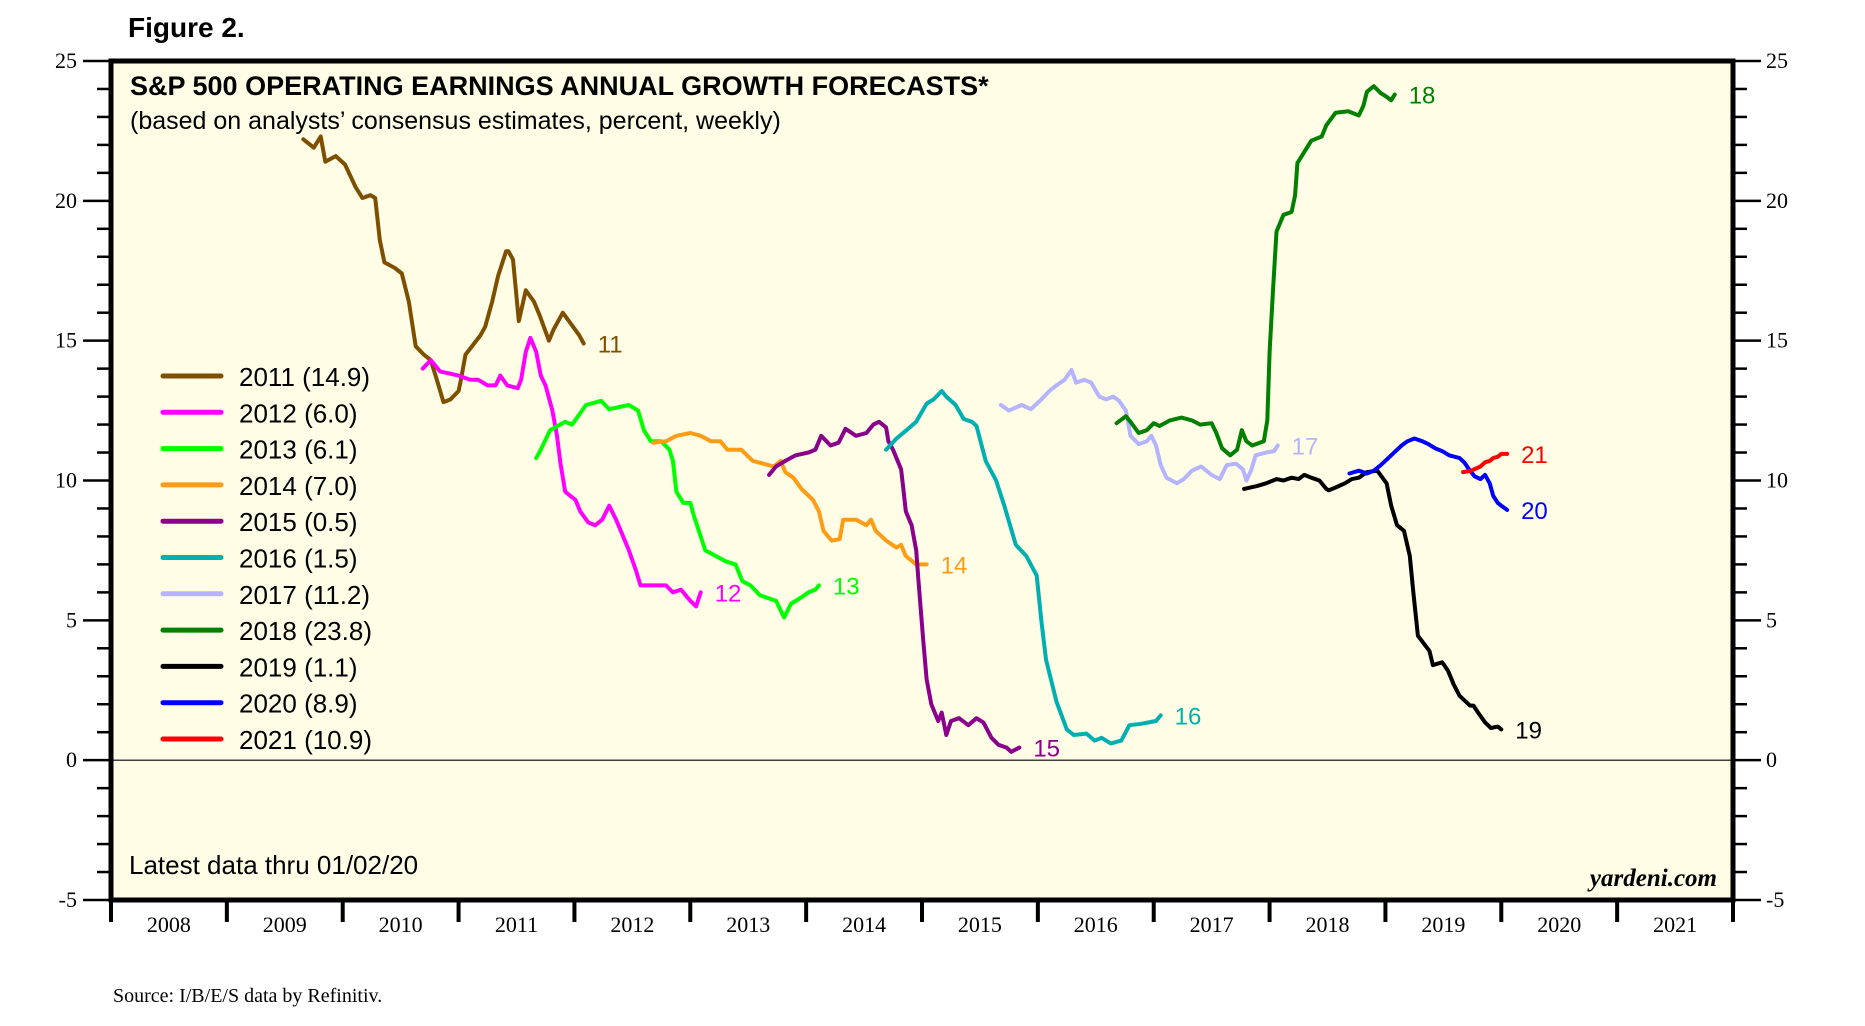  I want to click on legend-item: 2013 (6.1), so click(259, 450).